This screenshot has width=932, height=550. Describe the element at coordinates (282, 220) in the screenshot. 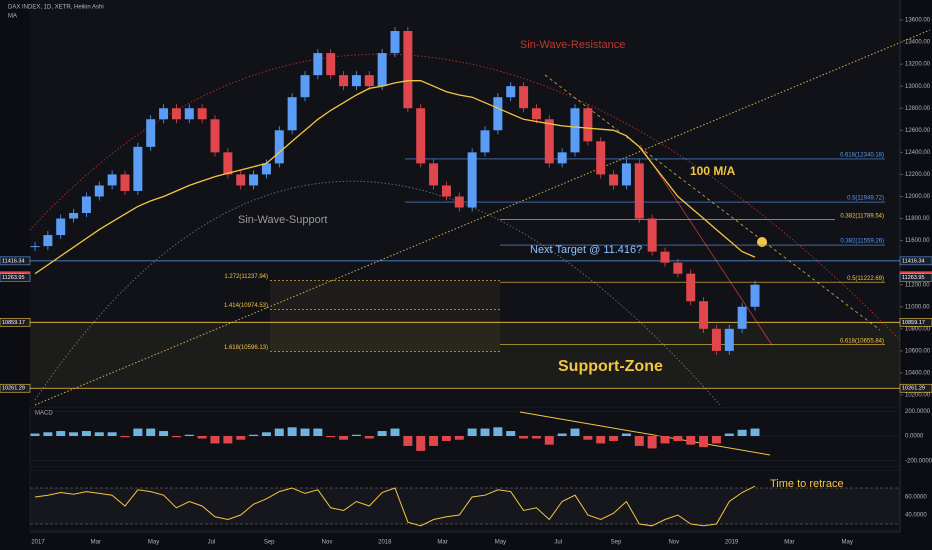

I see `annotation: Sin-Wave-Support` at that location.